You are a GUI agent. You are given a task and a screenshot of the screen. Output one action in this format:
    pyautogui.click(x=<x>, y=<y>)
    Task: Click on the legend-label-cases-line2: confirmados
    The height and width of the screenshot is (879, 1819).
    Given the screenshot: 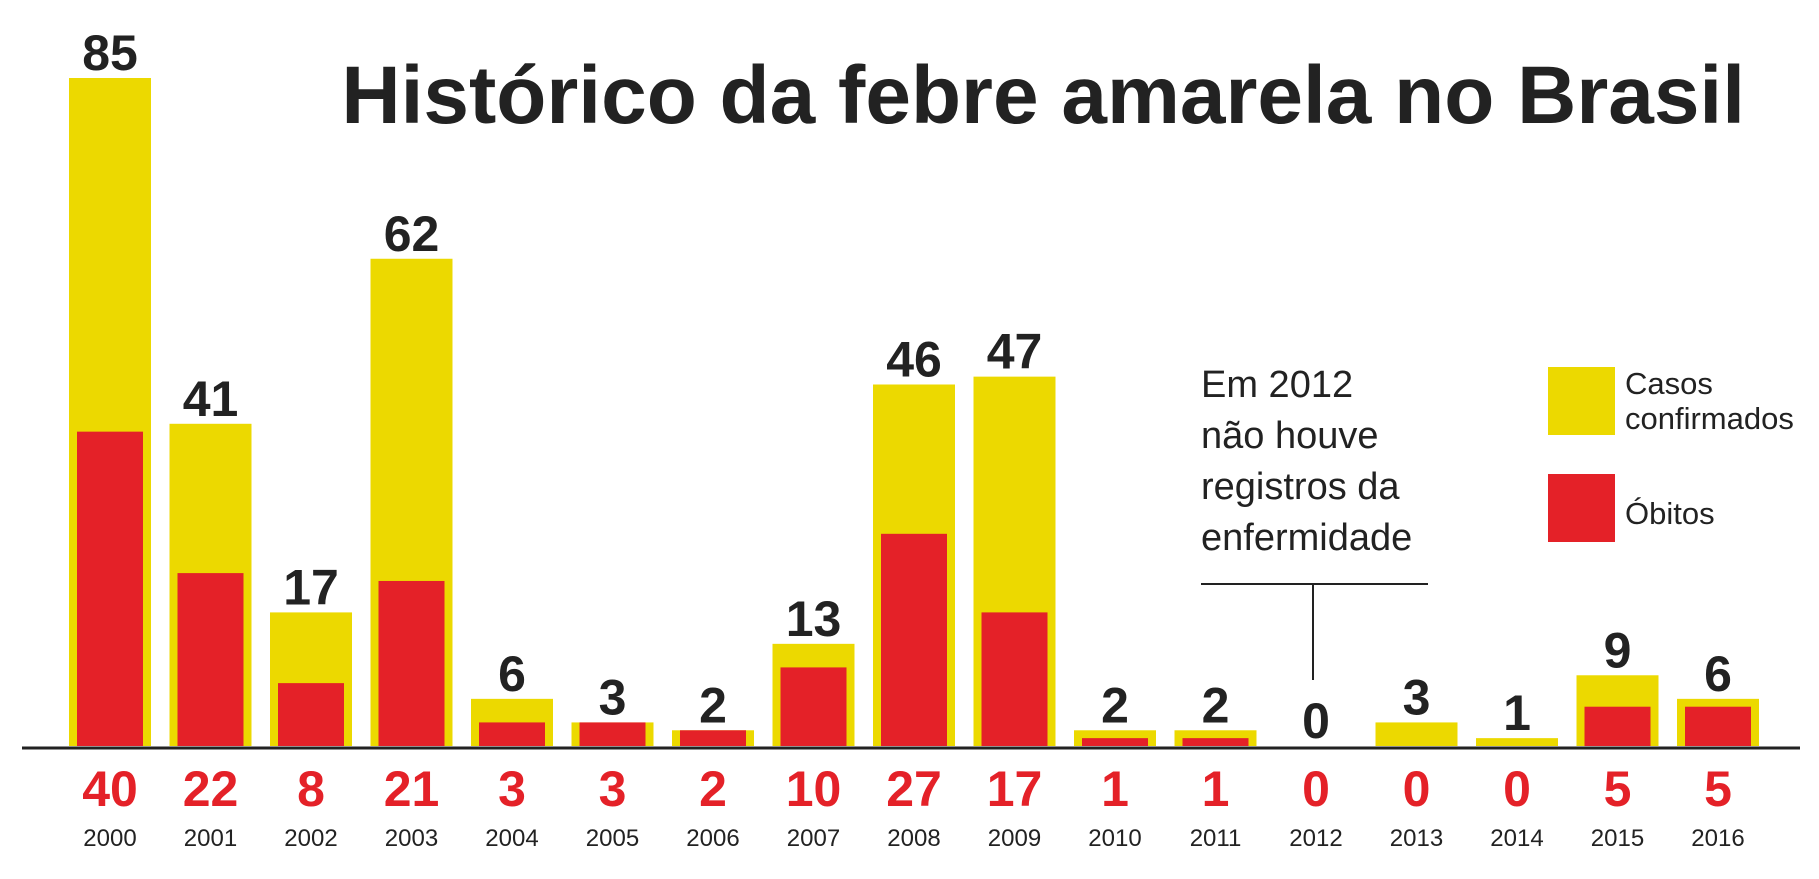 What is the action you would take?
    pyautogui.click(x=1709, y=418)
    